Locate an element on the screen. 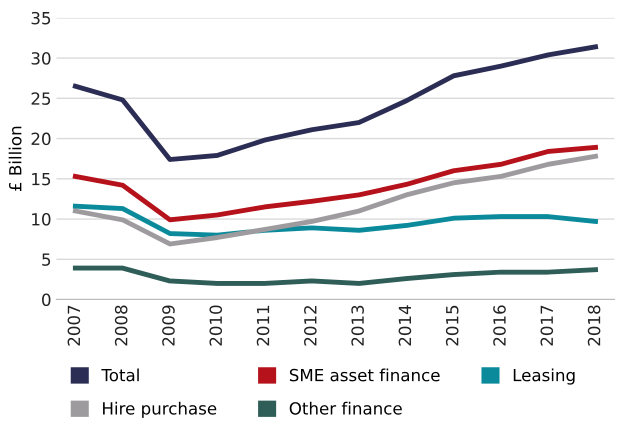  x-tick-label: 2011 is located at coordinates (263, 326).